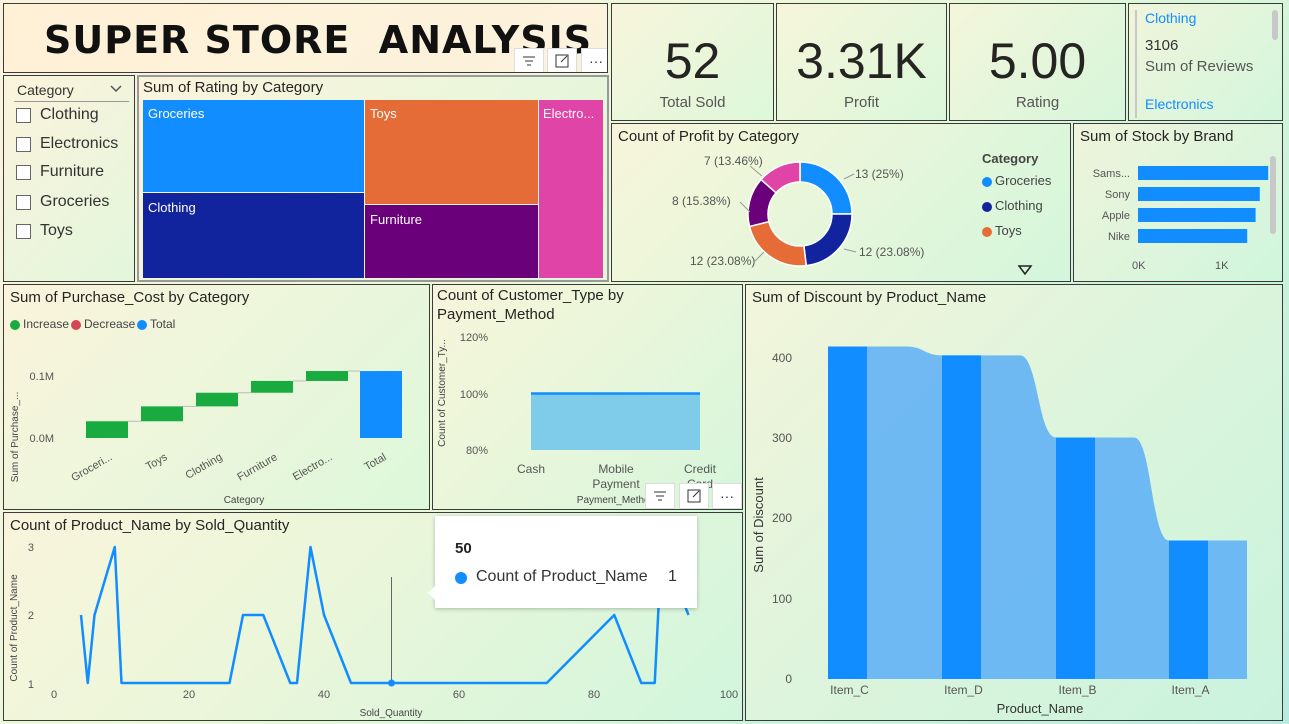 The width and height of the screenshot is (1289, 724). I want to click on legend-item-clothing: Clothing, so click(1012, 205).